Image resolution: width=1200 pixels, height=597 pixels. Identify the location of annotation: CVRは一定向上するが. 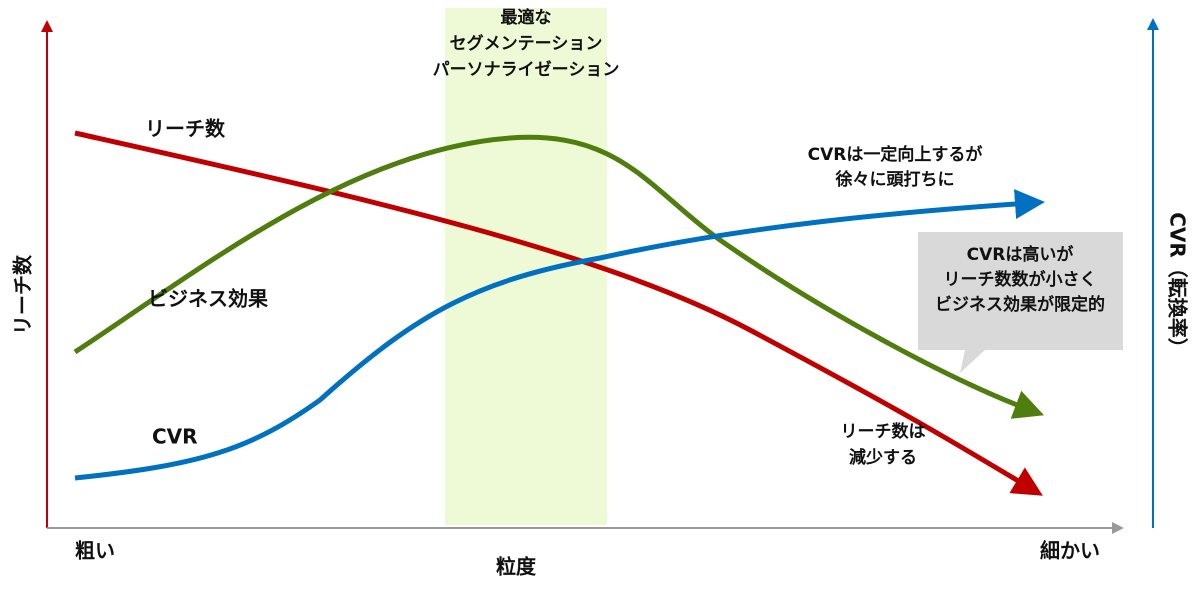
(895, 154).